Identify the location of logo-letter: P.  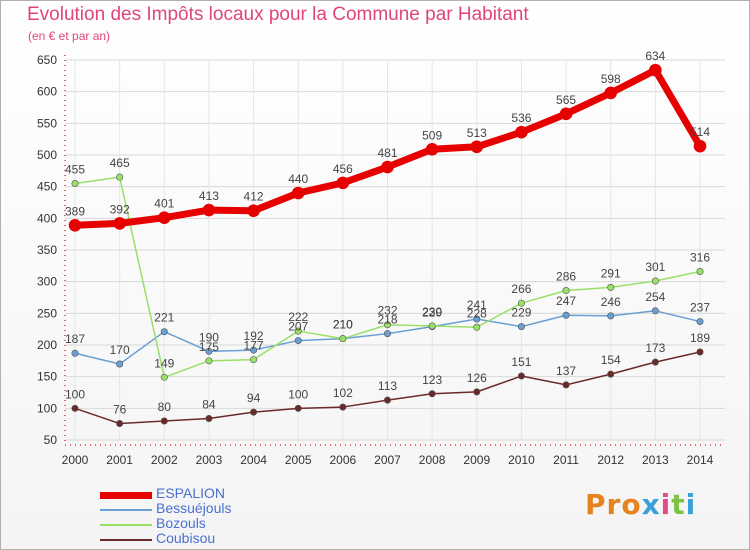
(596, 504).